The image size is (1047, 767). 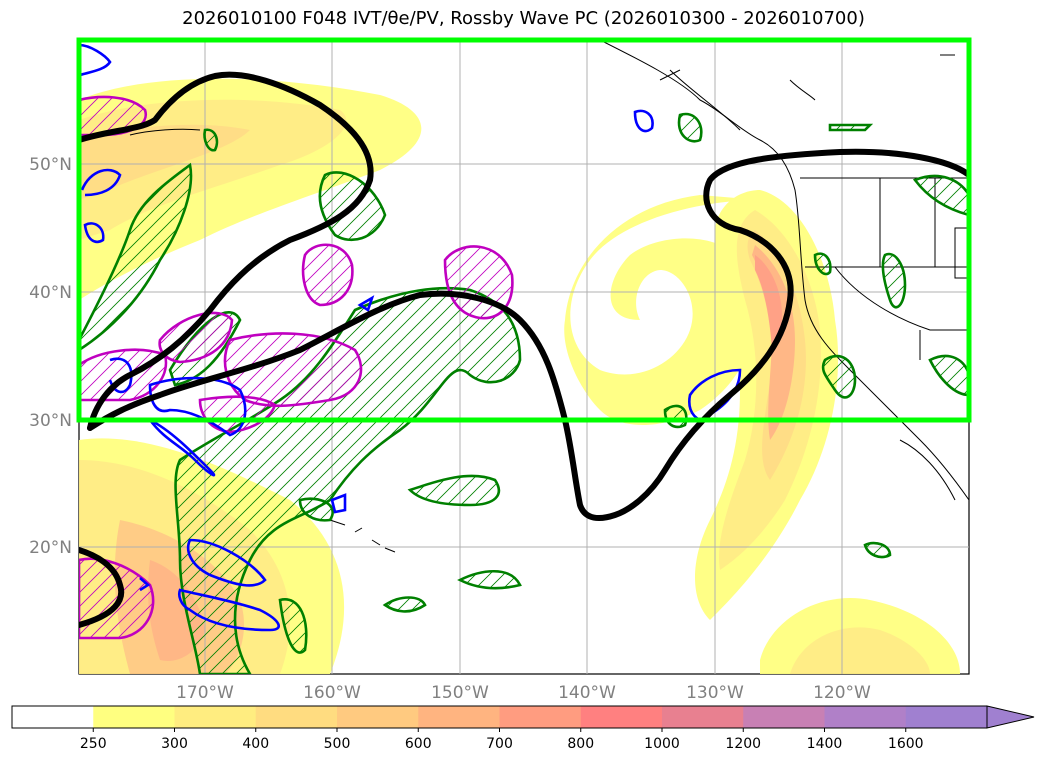 I want to click on lat-label-30n: 30°N, so click(x=50, y=421).